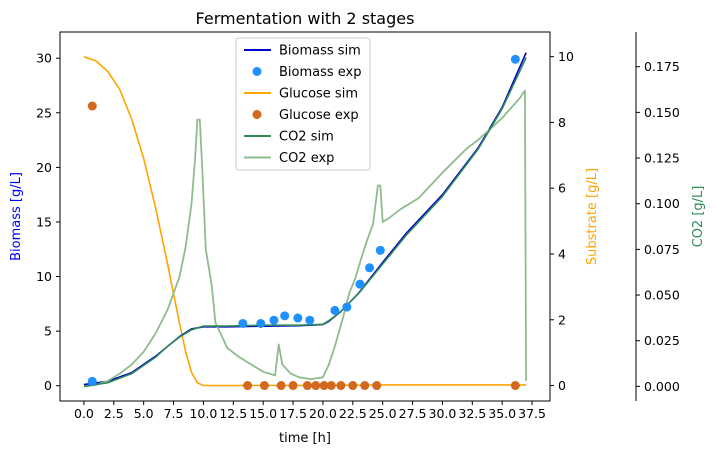  Describe the element at coordinates (662, 158) in the screenshot. I see `co2-tick-label: 0.125` at that location.